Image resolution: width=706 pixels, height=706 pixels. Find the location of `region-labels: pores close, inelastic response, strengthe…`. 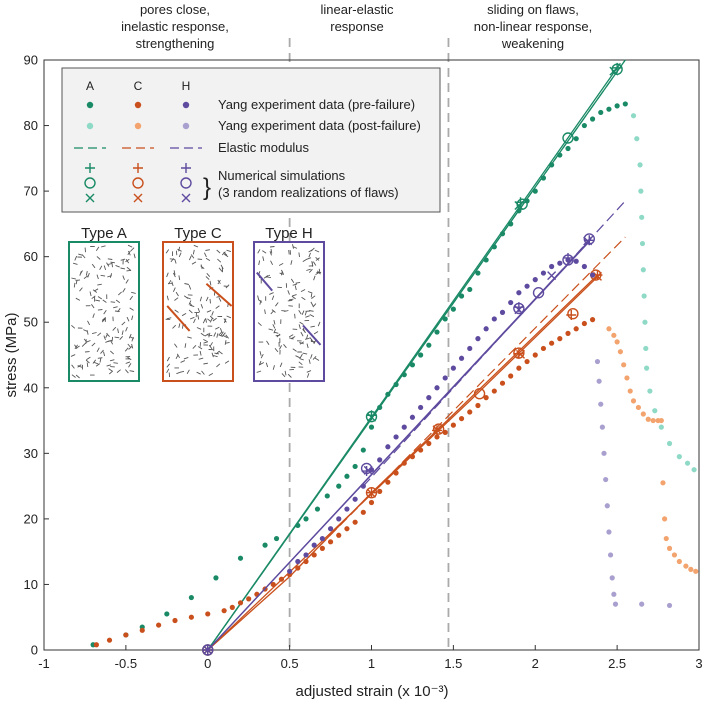

region-labels: pores close, inelastic response, strengthe… is located at coordinates (356, 26).